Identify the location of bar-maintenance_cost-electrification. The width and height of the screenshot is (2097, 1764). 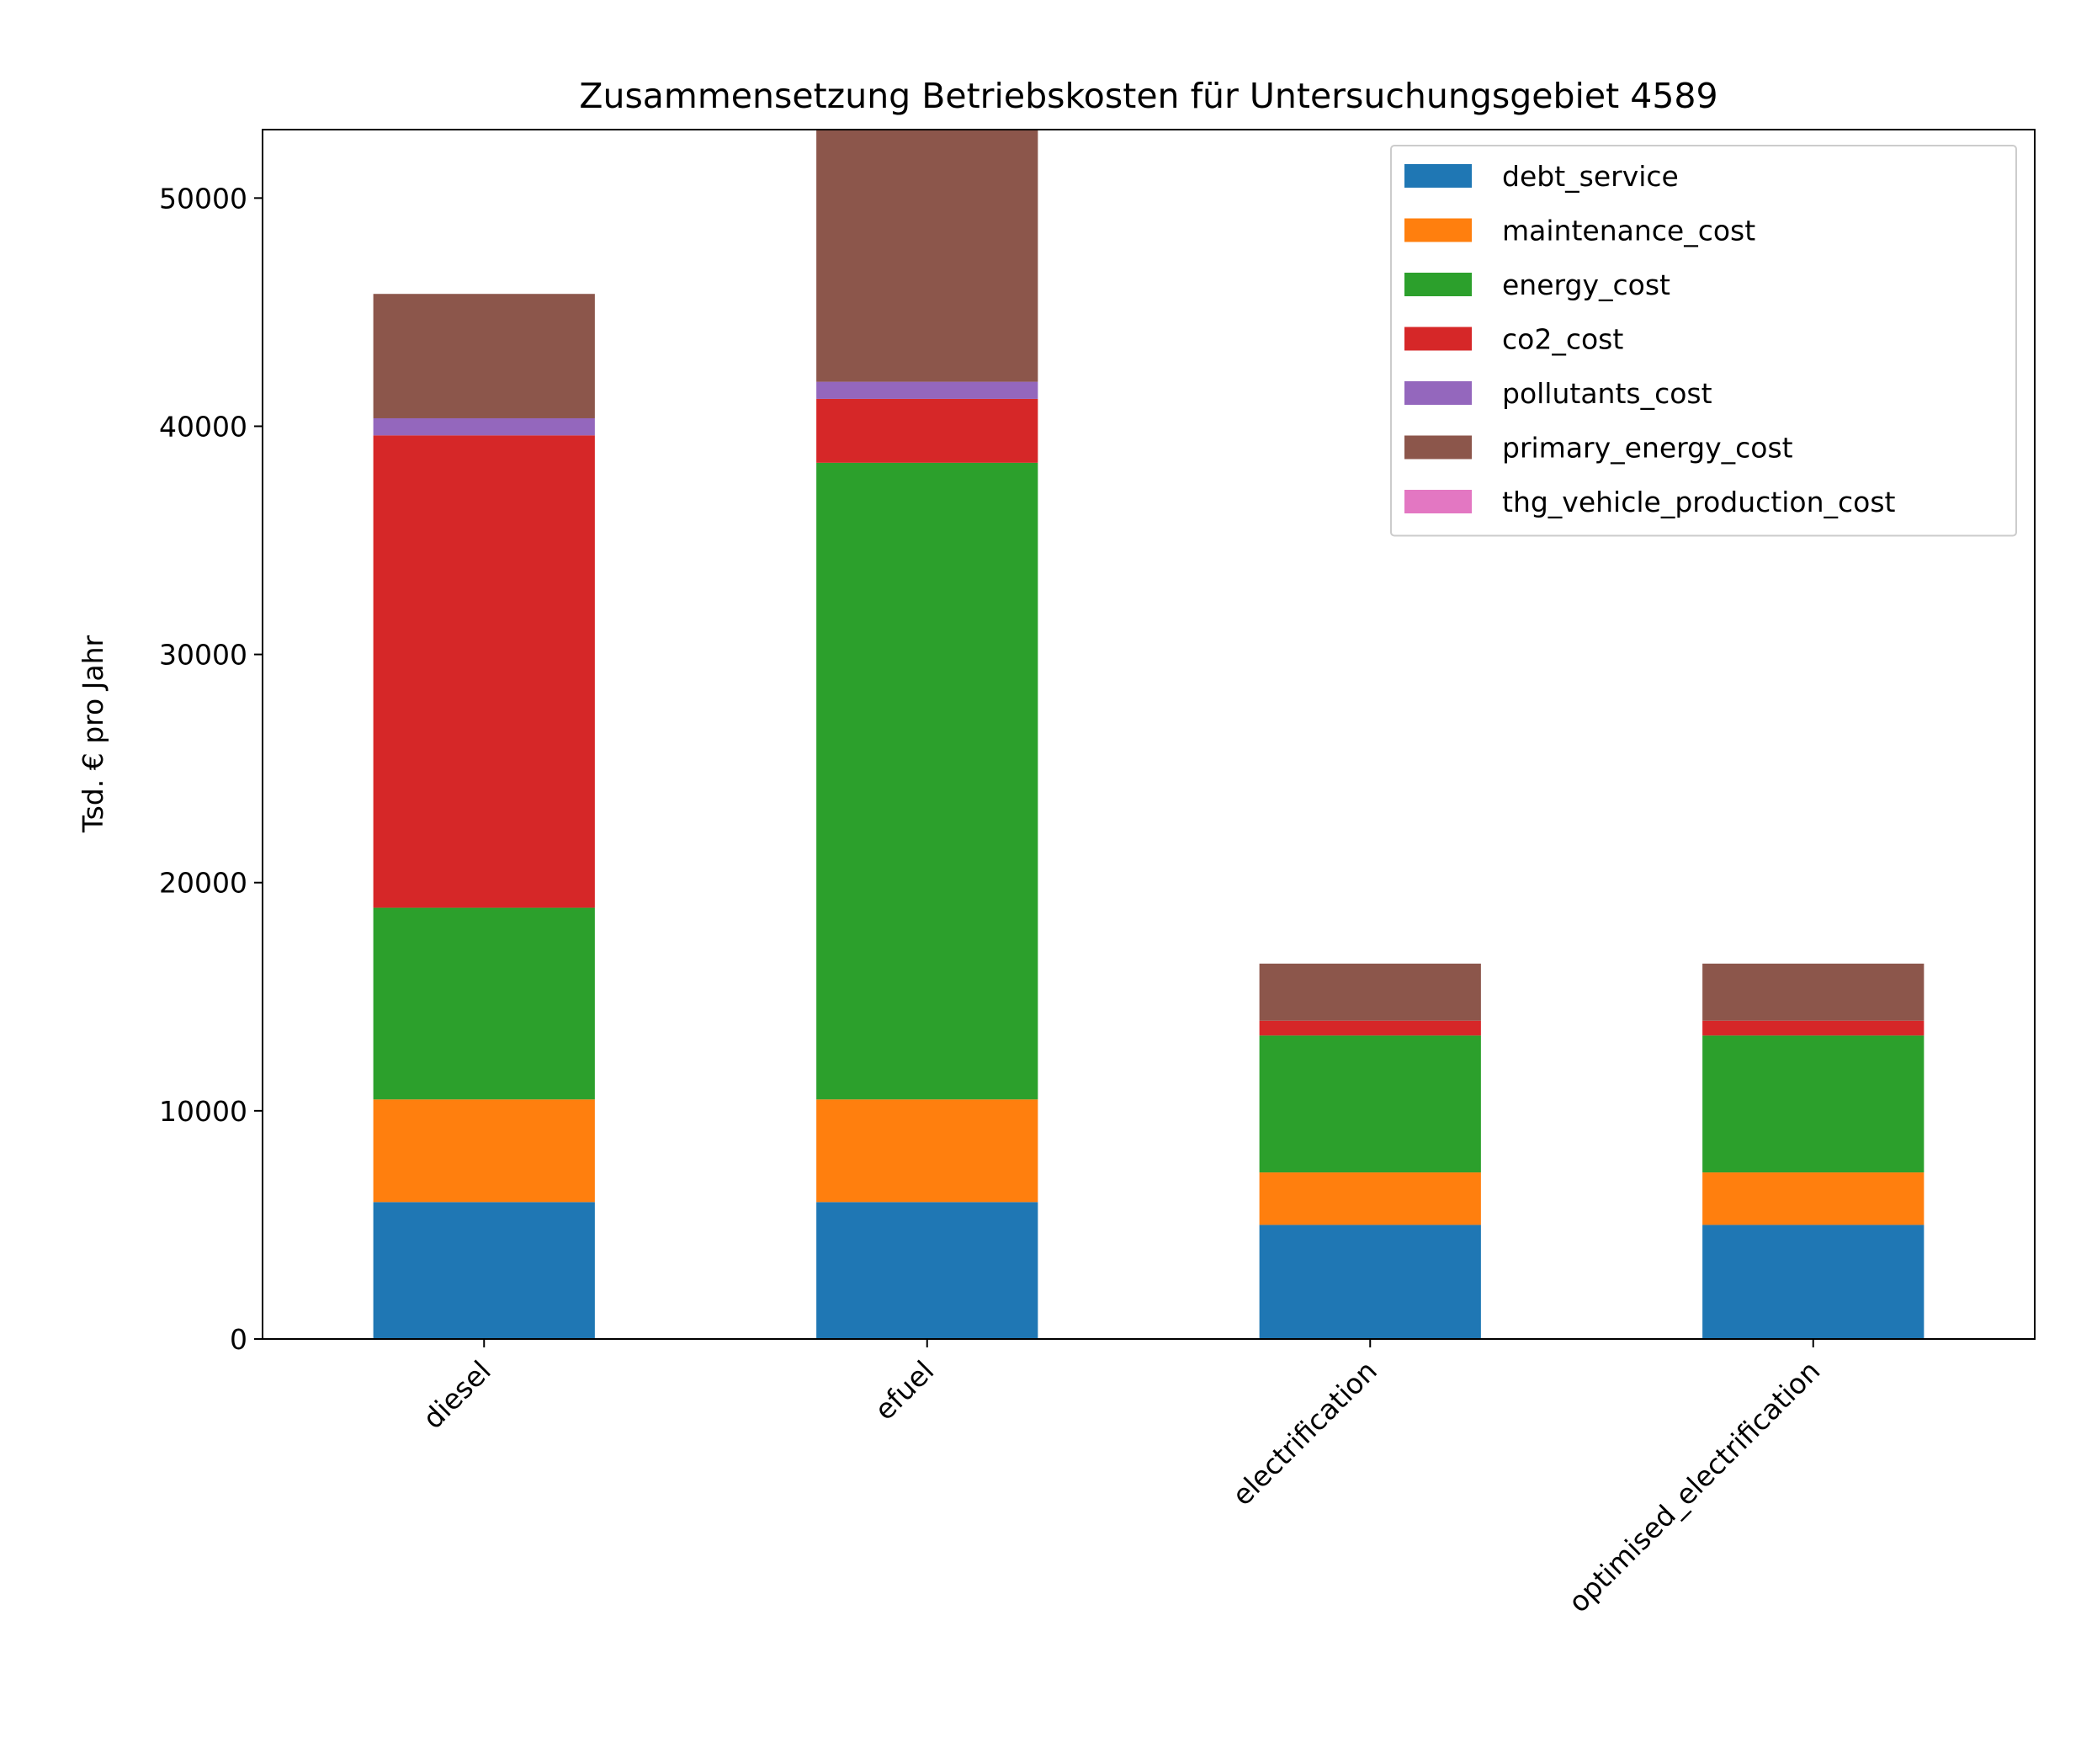
(1370, 1198).